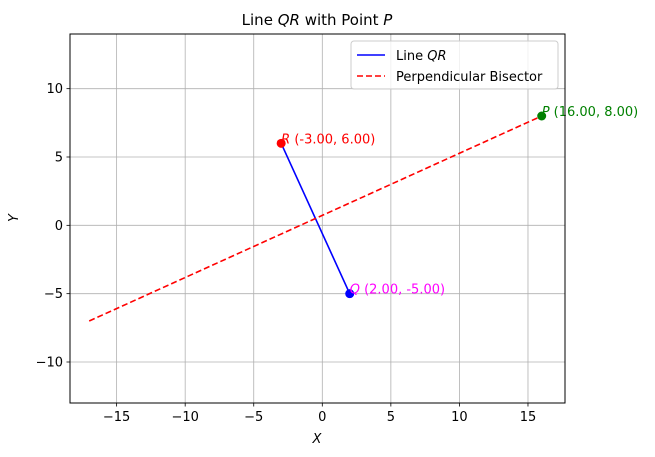 The height and width of the screenshot is (457, 655). I want to click on chart-title-middle: with Point, so click(341, 20).